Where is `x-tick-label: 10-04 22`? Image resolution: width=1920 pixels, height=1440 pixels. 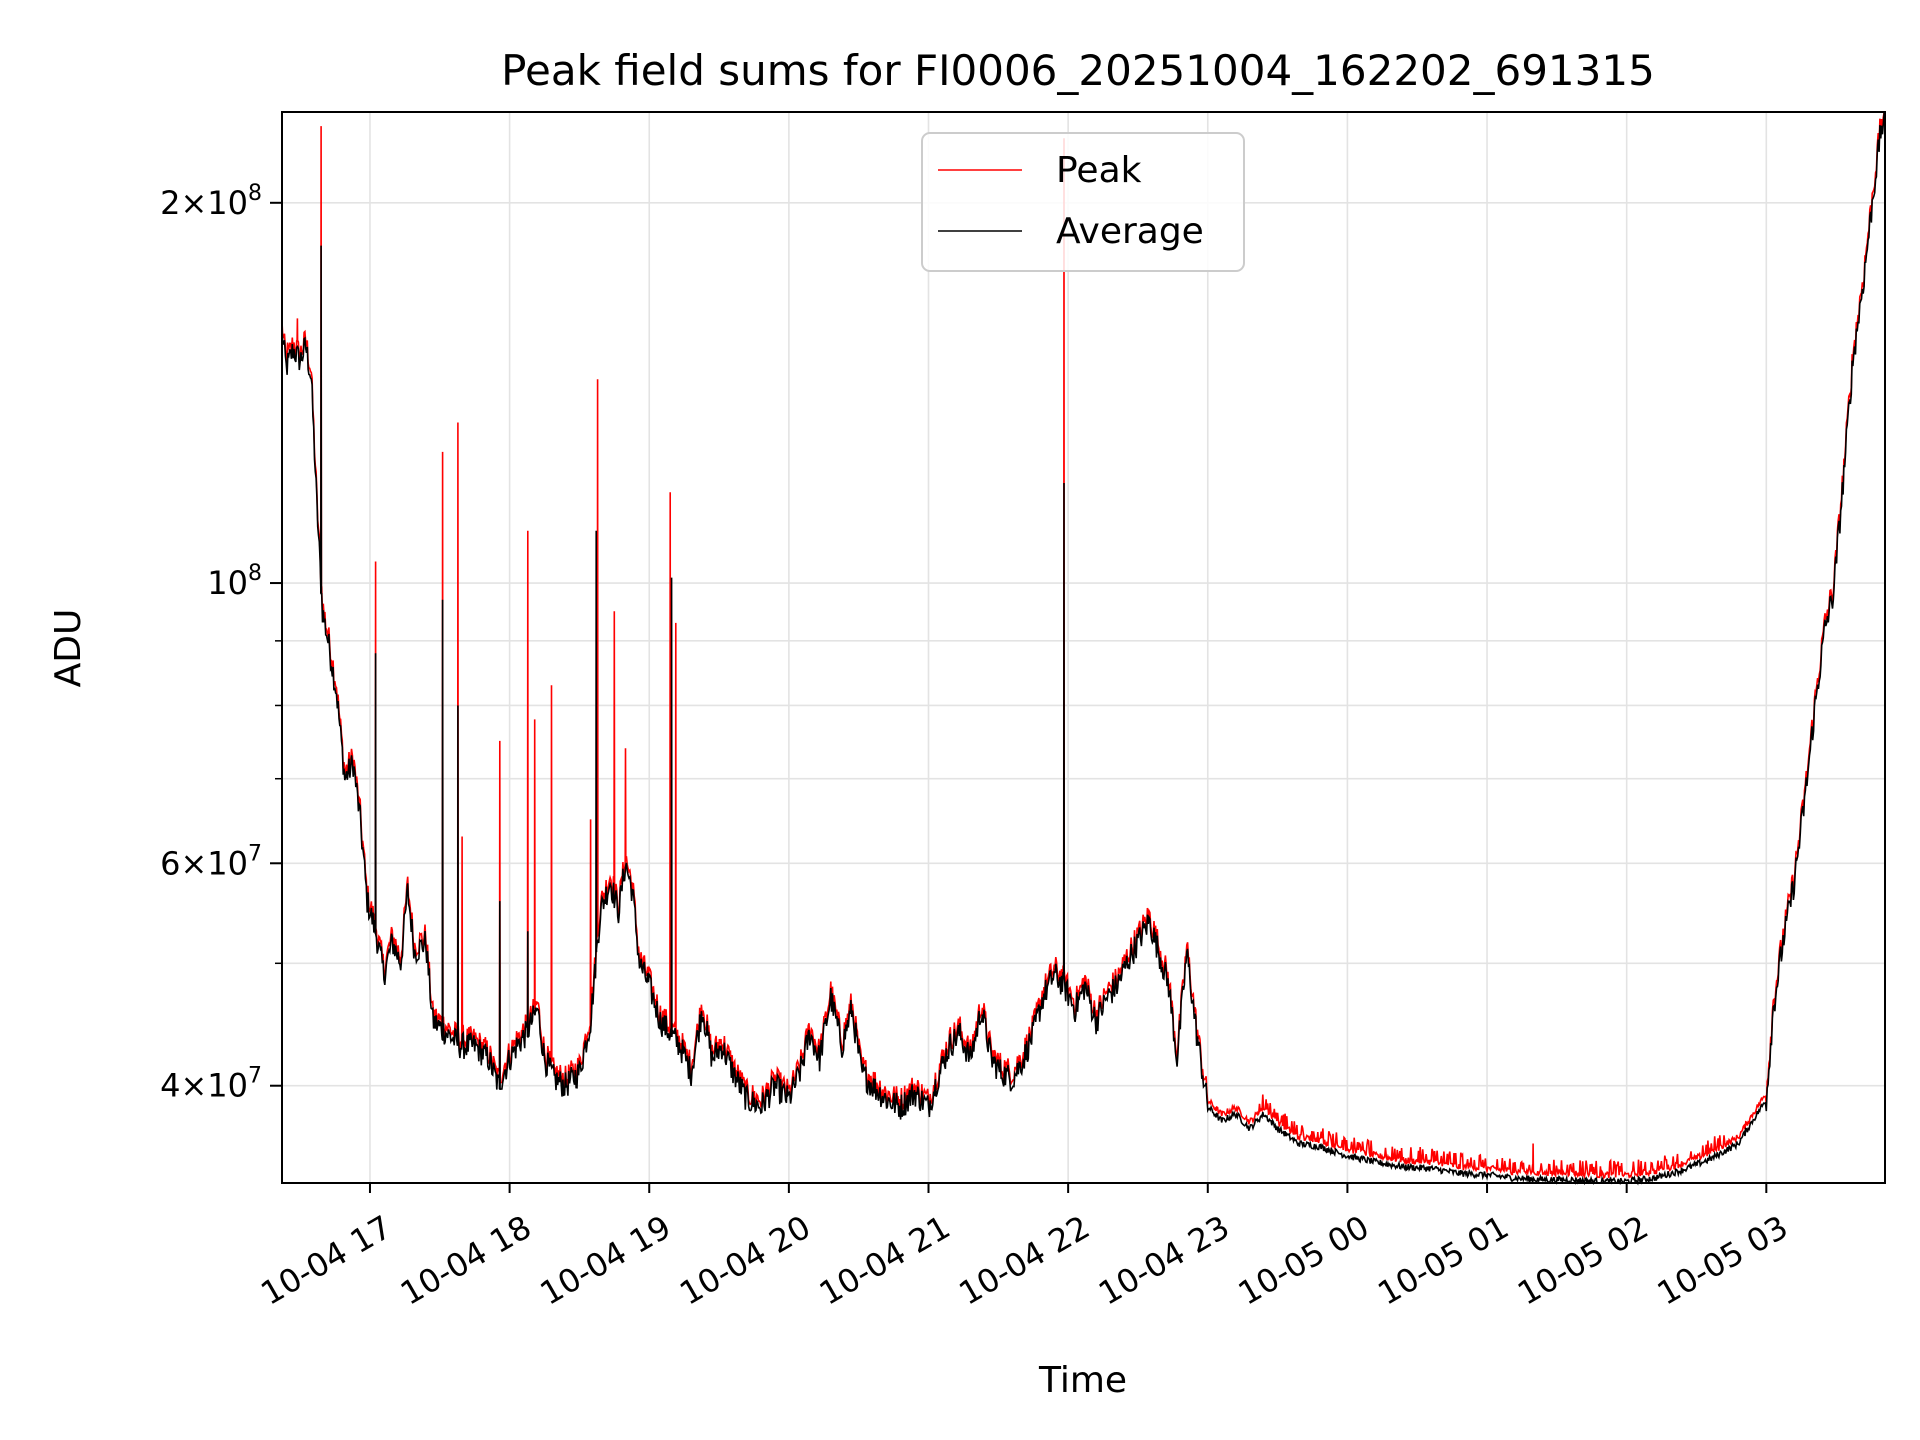 x-tick-label: 10-04 22 is located at coordinates (1025, 1260).